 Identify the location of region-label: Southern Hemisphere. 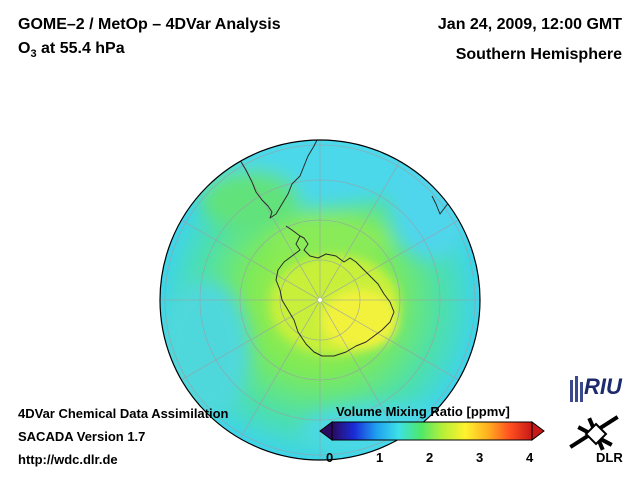
(538, 54).